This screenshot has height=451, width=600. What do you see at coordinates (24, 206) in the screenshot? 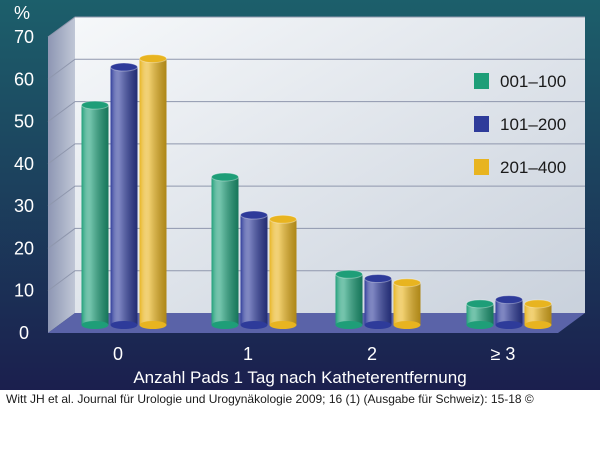
I see `y-tick-label: 30` at bounding box center [24, 206].